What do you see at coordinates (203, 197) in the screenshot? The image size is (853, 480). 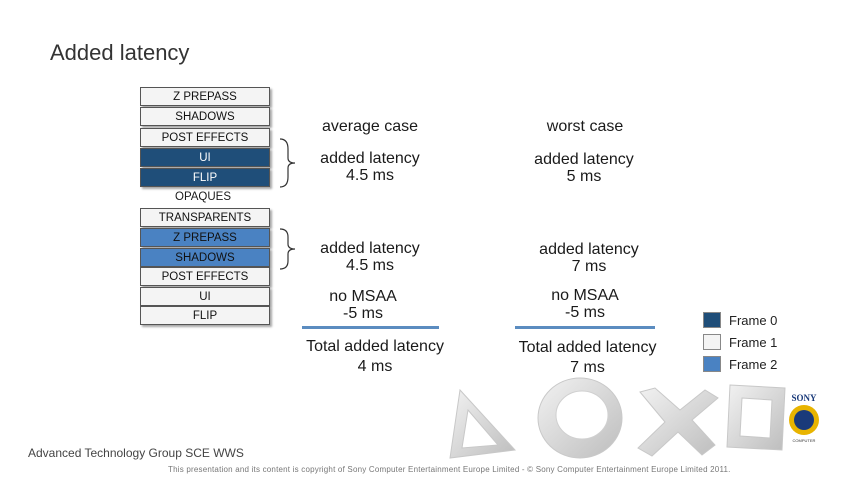 I see `pass-bar: OPAQUES` at bounding box center [203, 197].